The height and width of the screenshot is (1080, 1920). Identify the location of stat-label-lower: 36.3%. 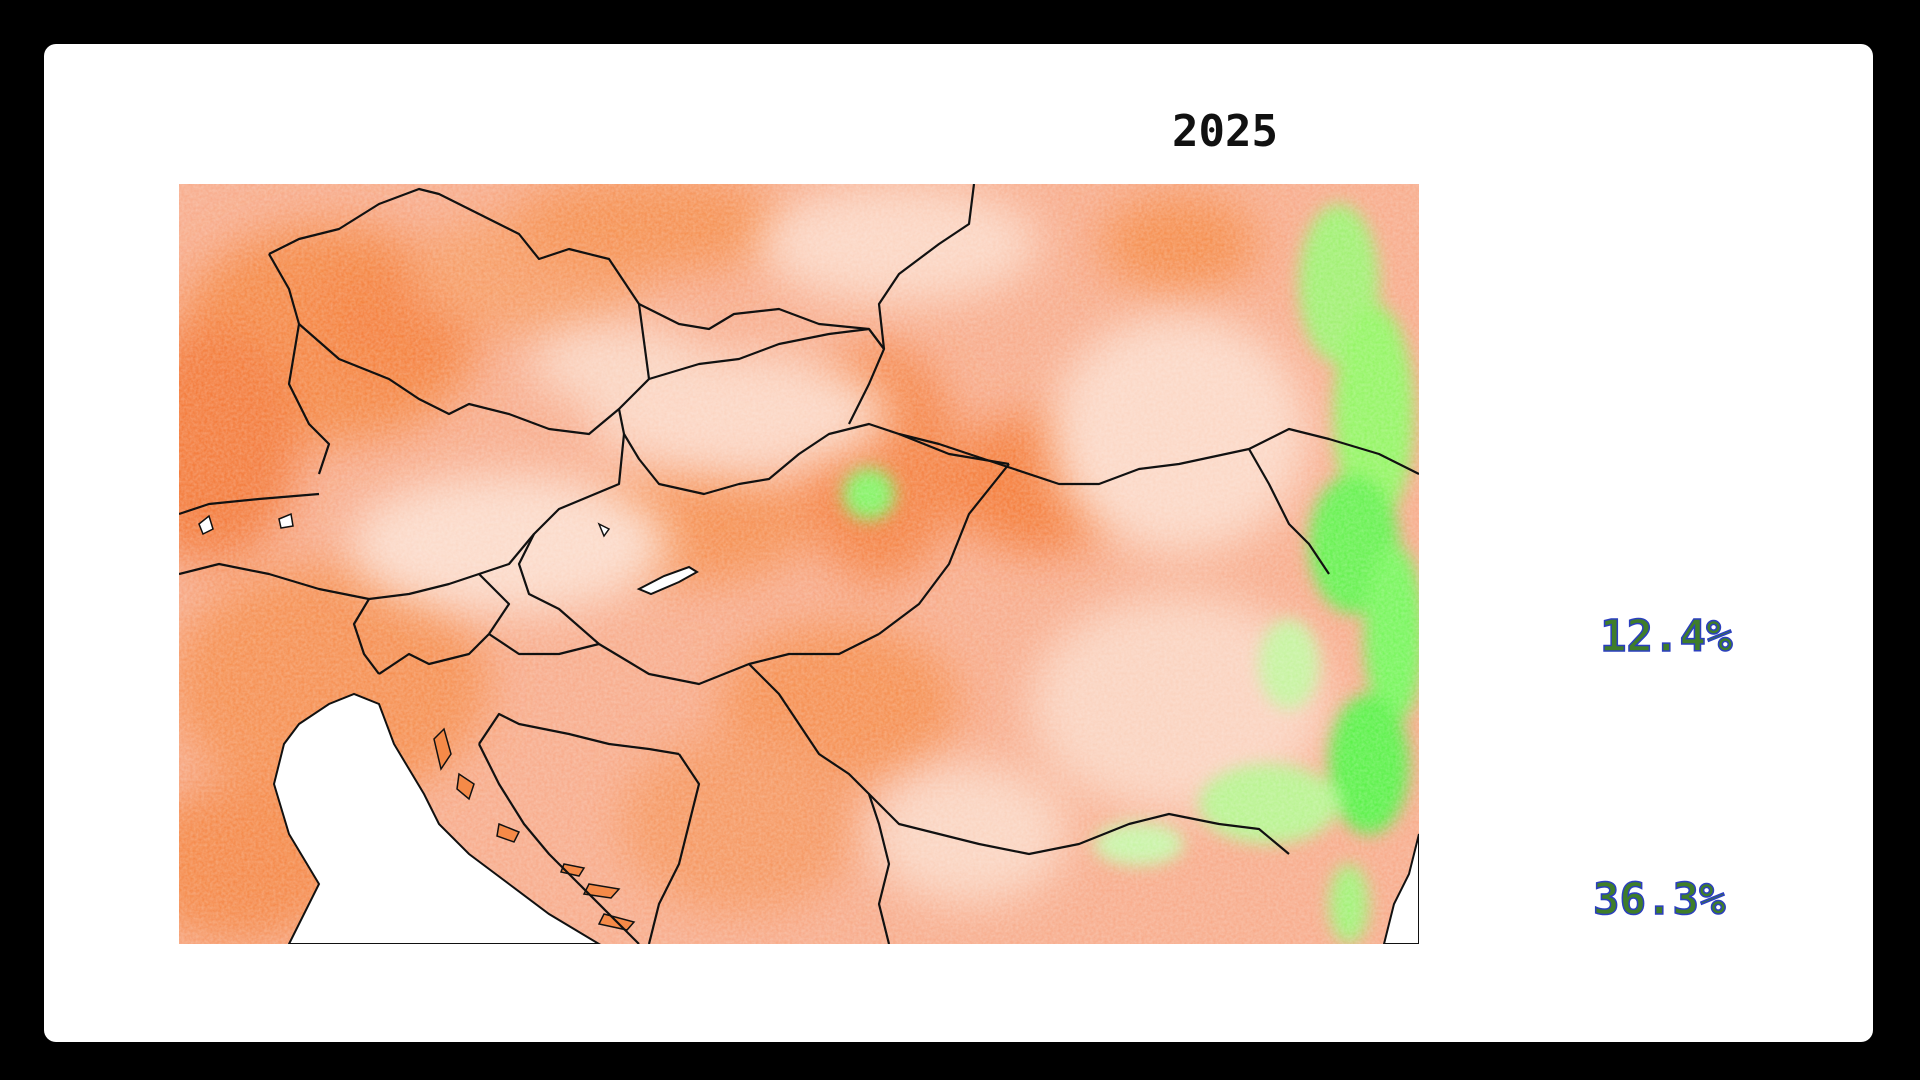
(1659, 899).